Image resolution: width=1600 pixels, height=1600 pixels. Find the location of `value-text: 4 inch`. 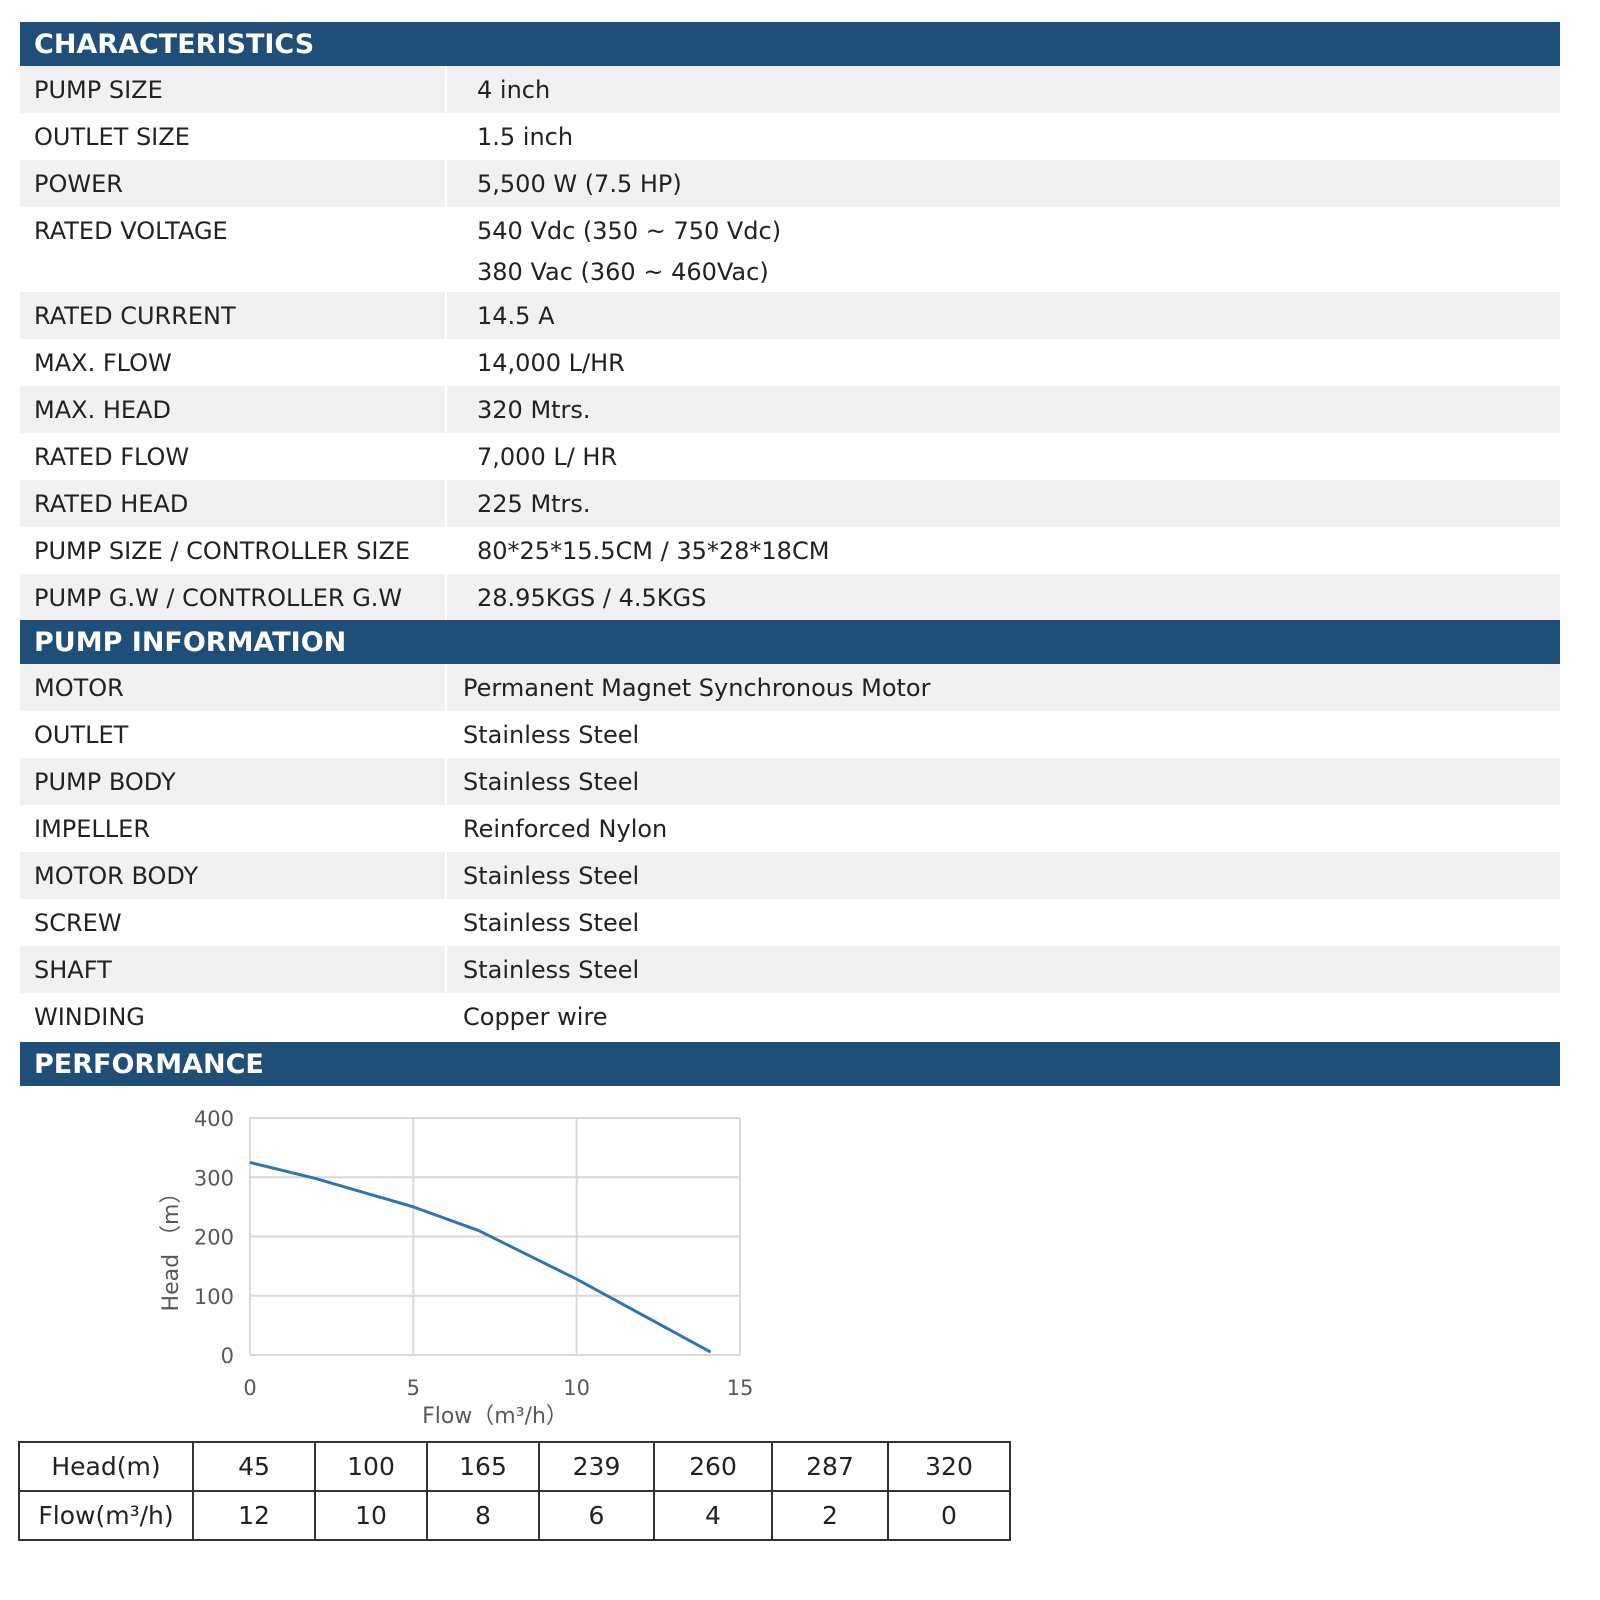

value-text: 4 inch is located at coordinates (514, 90).